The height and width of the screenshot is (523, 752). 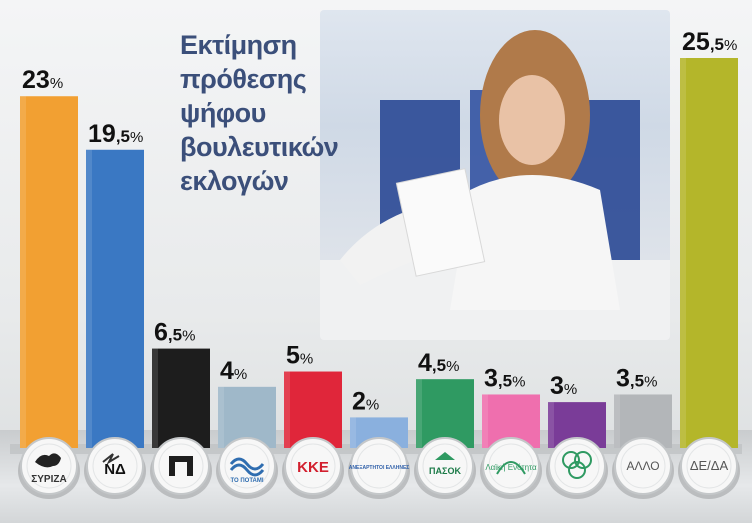 I want to click on data-label-integer: 19, so click(x=102, y=134).